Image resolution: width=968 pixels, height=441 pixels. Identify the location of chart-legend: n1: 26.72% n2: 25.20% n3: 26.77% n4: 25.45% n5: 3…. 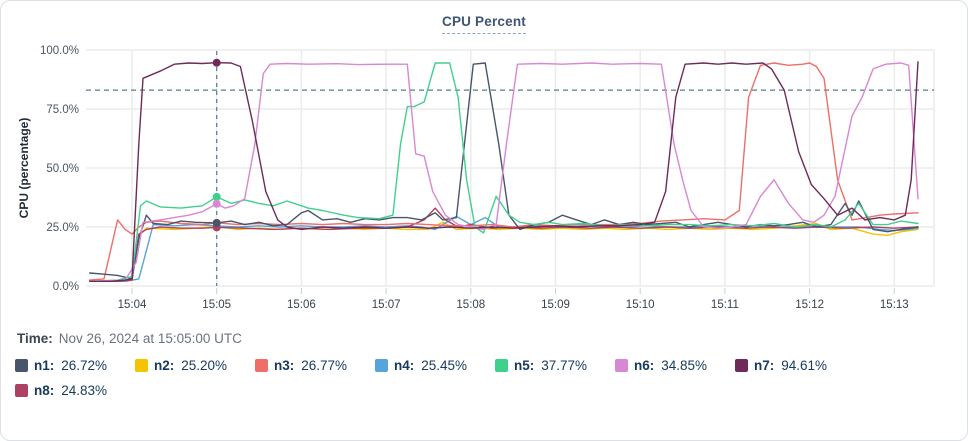
(484, 378).